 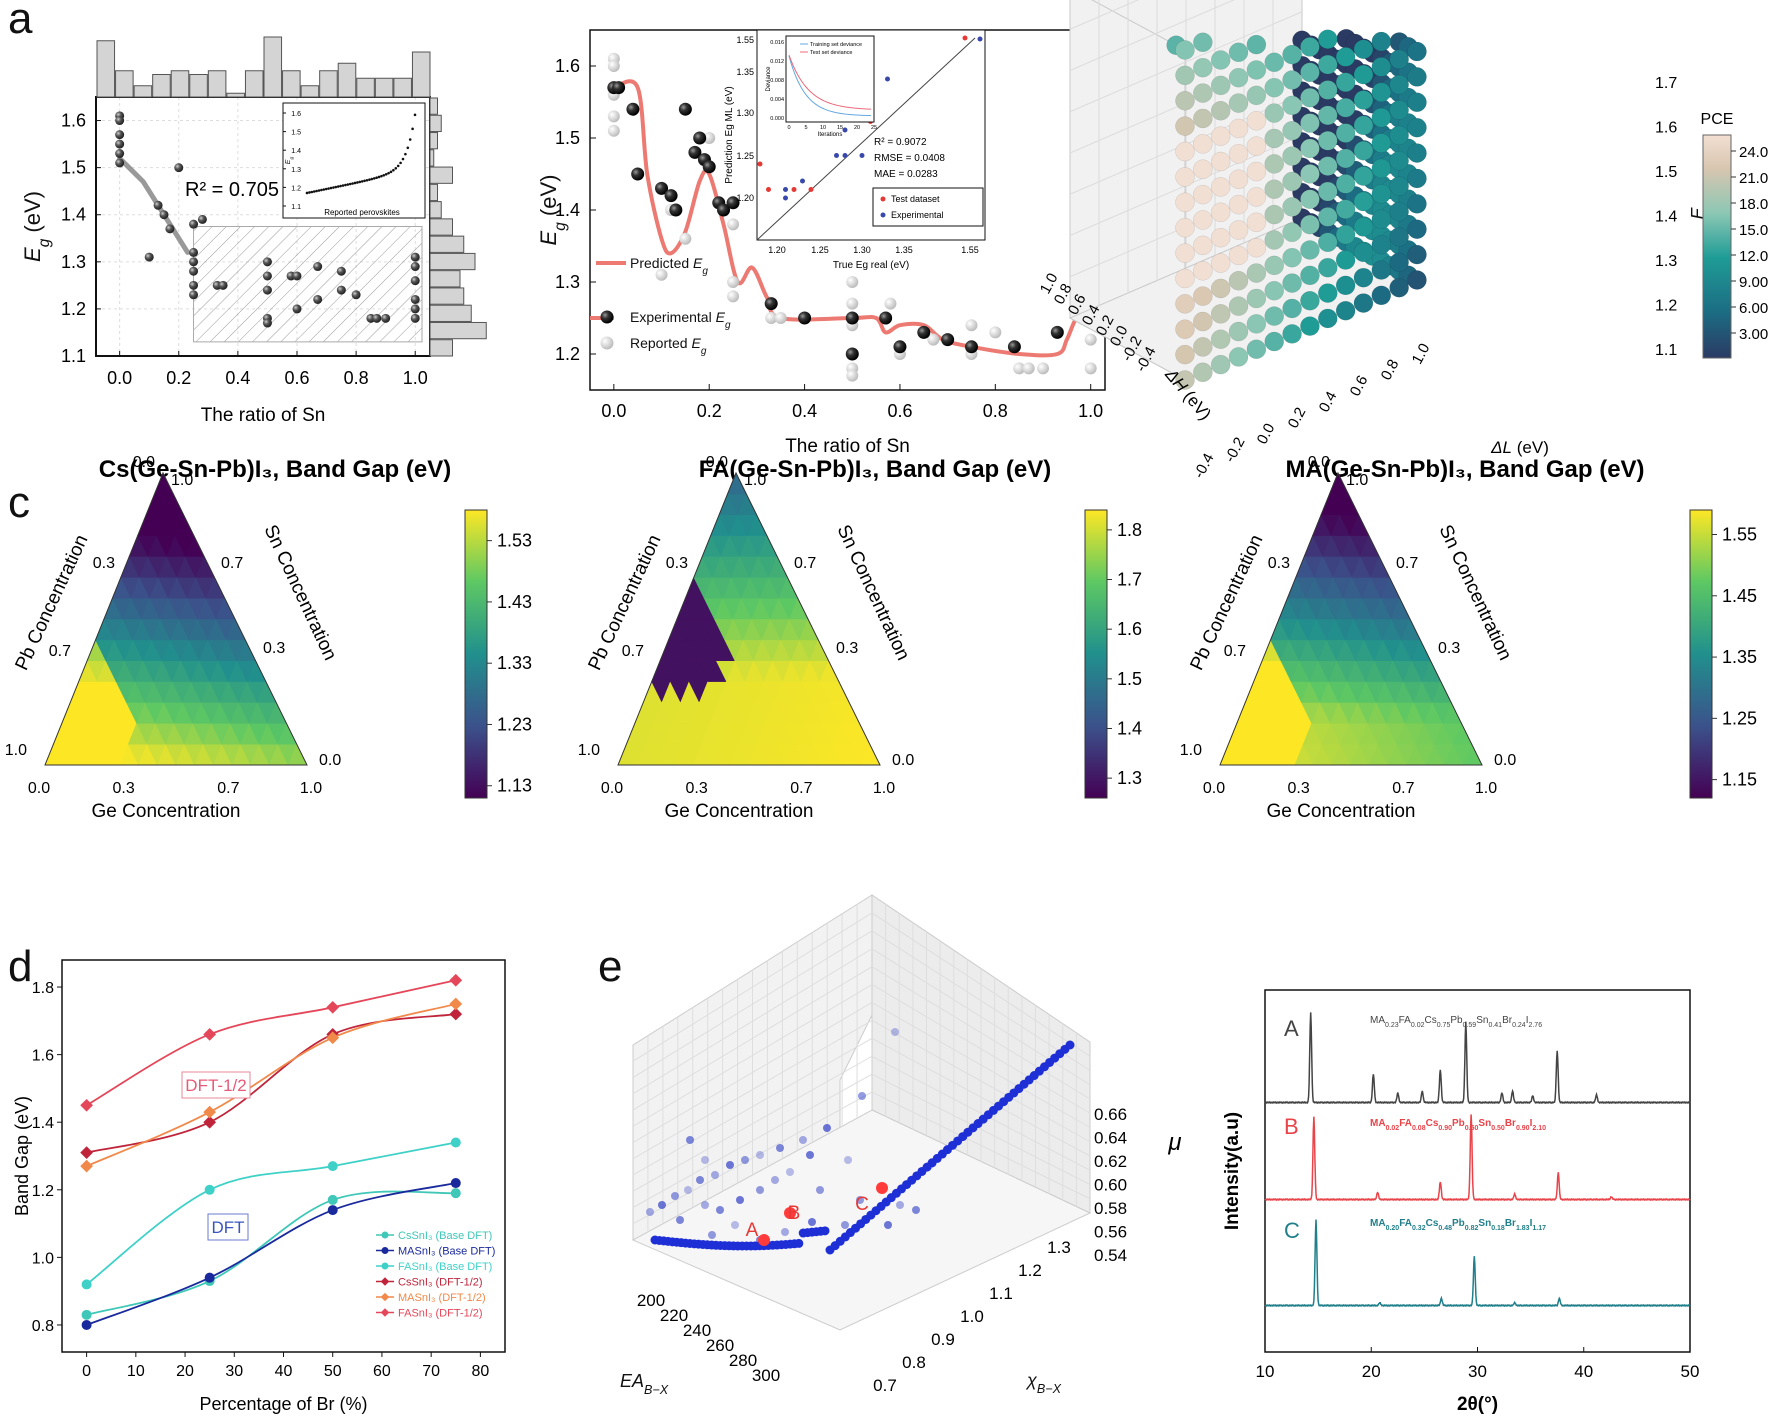 What do you see at coordinates (1753, 256) in the screenshot?
I see `colorbar-tick-label: 12.0` at bounding box center [1753, 256].